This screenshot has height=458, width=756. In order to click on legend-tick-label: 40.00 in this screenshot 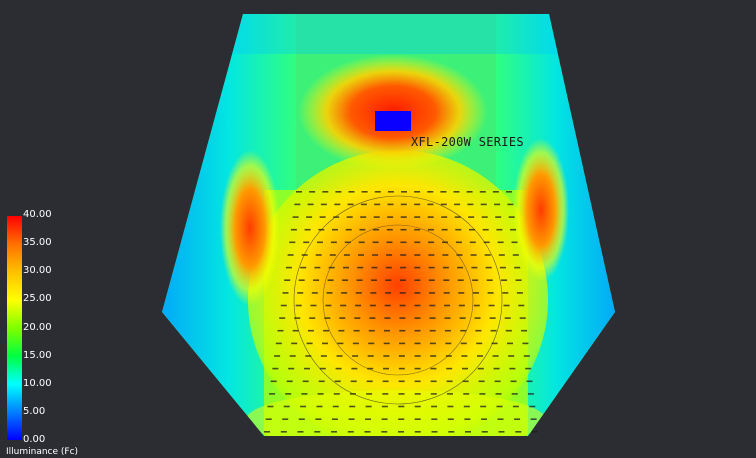, I will do `click(37, 214)`.